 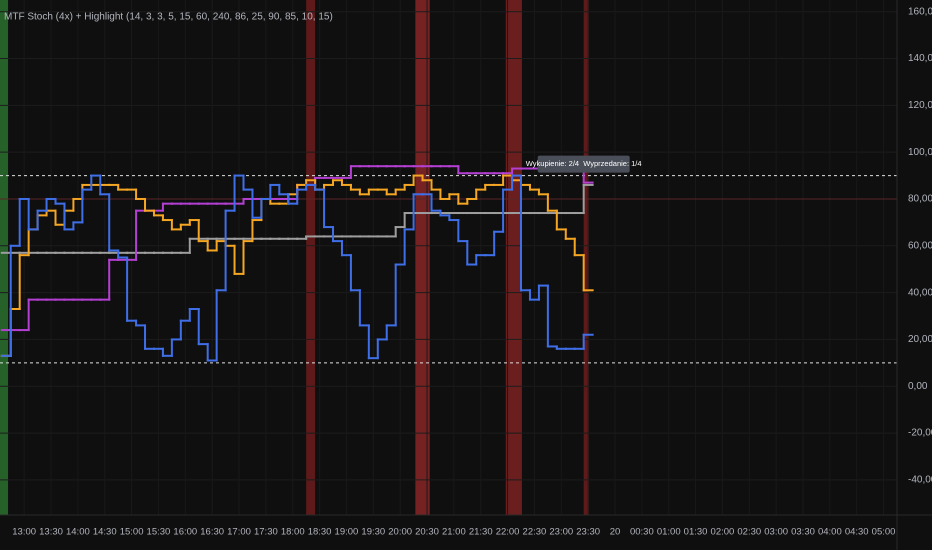 I want to click on x-tick-label: 04:00, so click(x=830, y=532).